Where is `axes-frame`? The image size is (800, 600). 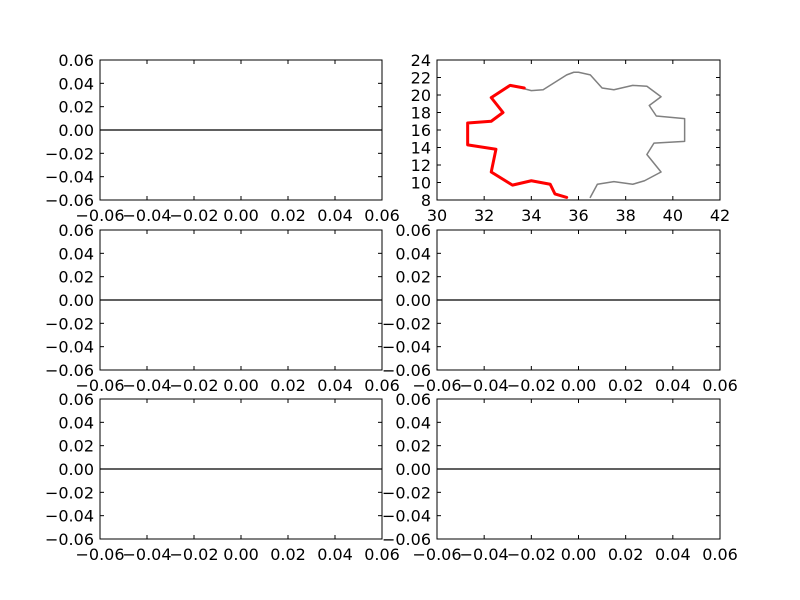
axes-frame is located at coordinates (578, 130).